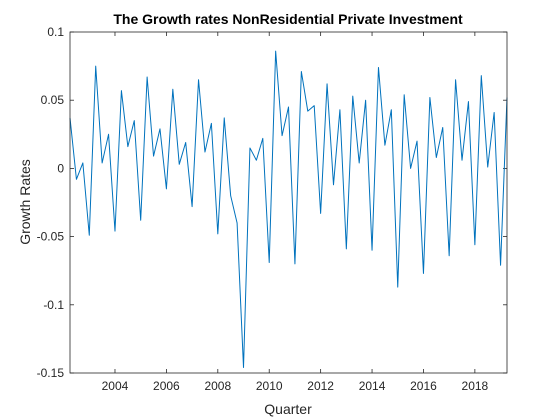 Image resolution: width=560 pixels, height=420 pixels. I want to click on y-tick-label: 0.05, so click(53, 100).